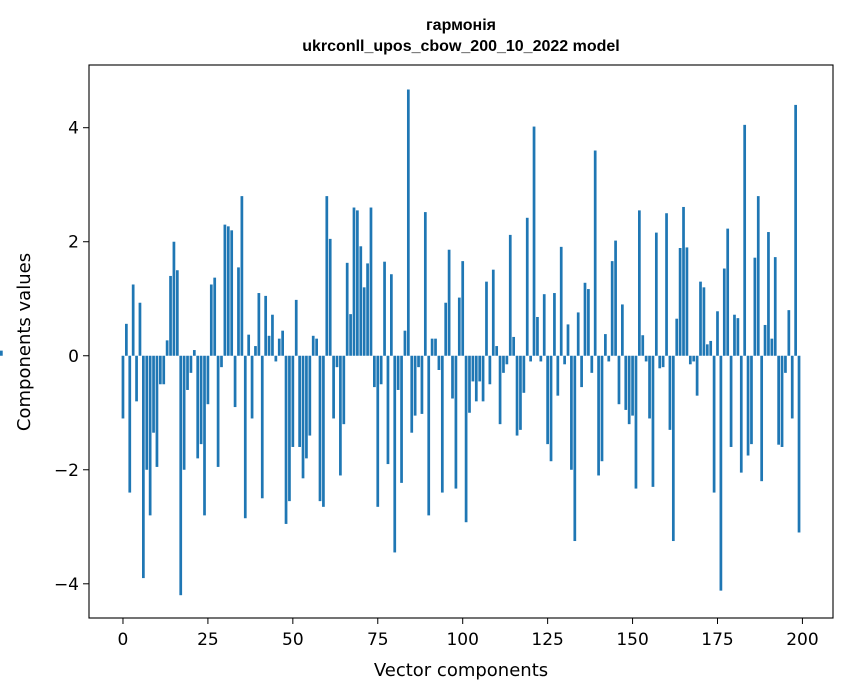 This screenshot has height=696, width=847. I want to click on x-tick-label: 200, so click(802, 640).